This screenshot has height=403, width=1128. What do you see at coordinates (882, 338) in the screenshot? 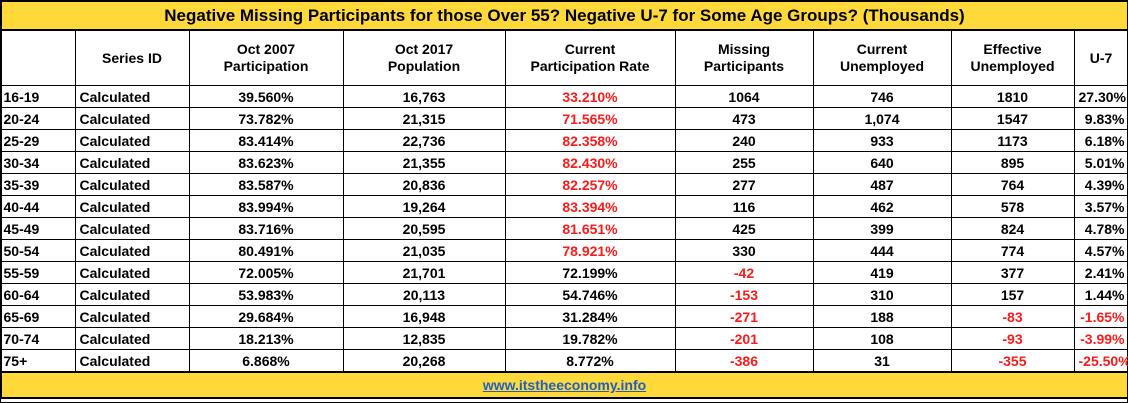
I see `current-unemployed-cell: 108` at bounding box center [882, 338].